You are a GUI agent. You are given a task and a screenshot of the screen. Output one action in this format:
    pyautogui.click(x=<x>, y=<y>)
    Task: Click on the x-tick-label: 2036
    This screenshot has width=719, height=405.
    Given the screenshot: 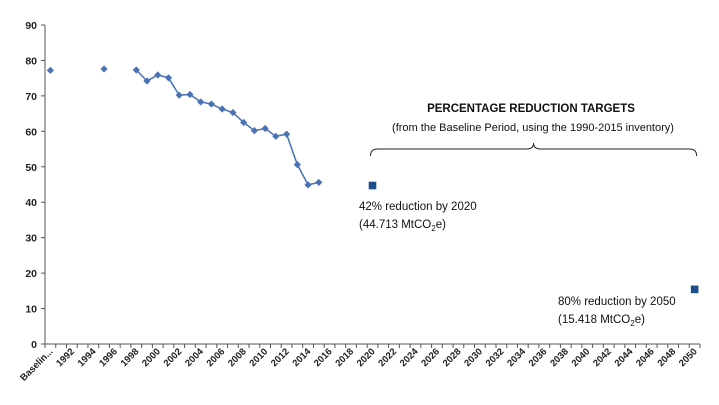 What is the action you would take?
    pyautogui.click(x=538, y=357)
    